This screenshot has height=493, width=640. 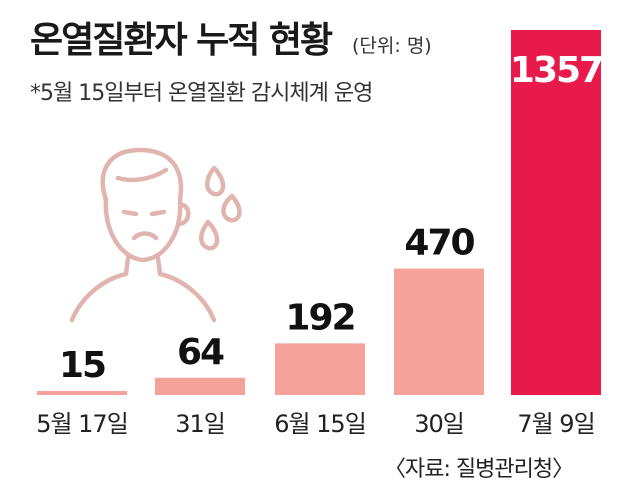 I want to click on value-label-4: 470, so click(x=439, y=243).